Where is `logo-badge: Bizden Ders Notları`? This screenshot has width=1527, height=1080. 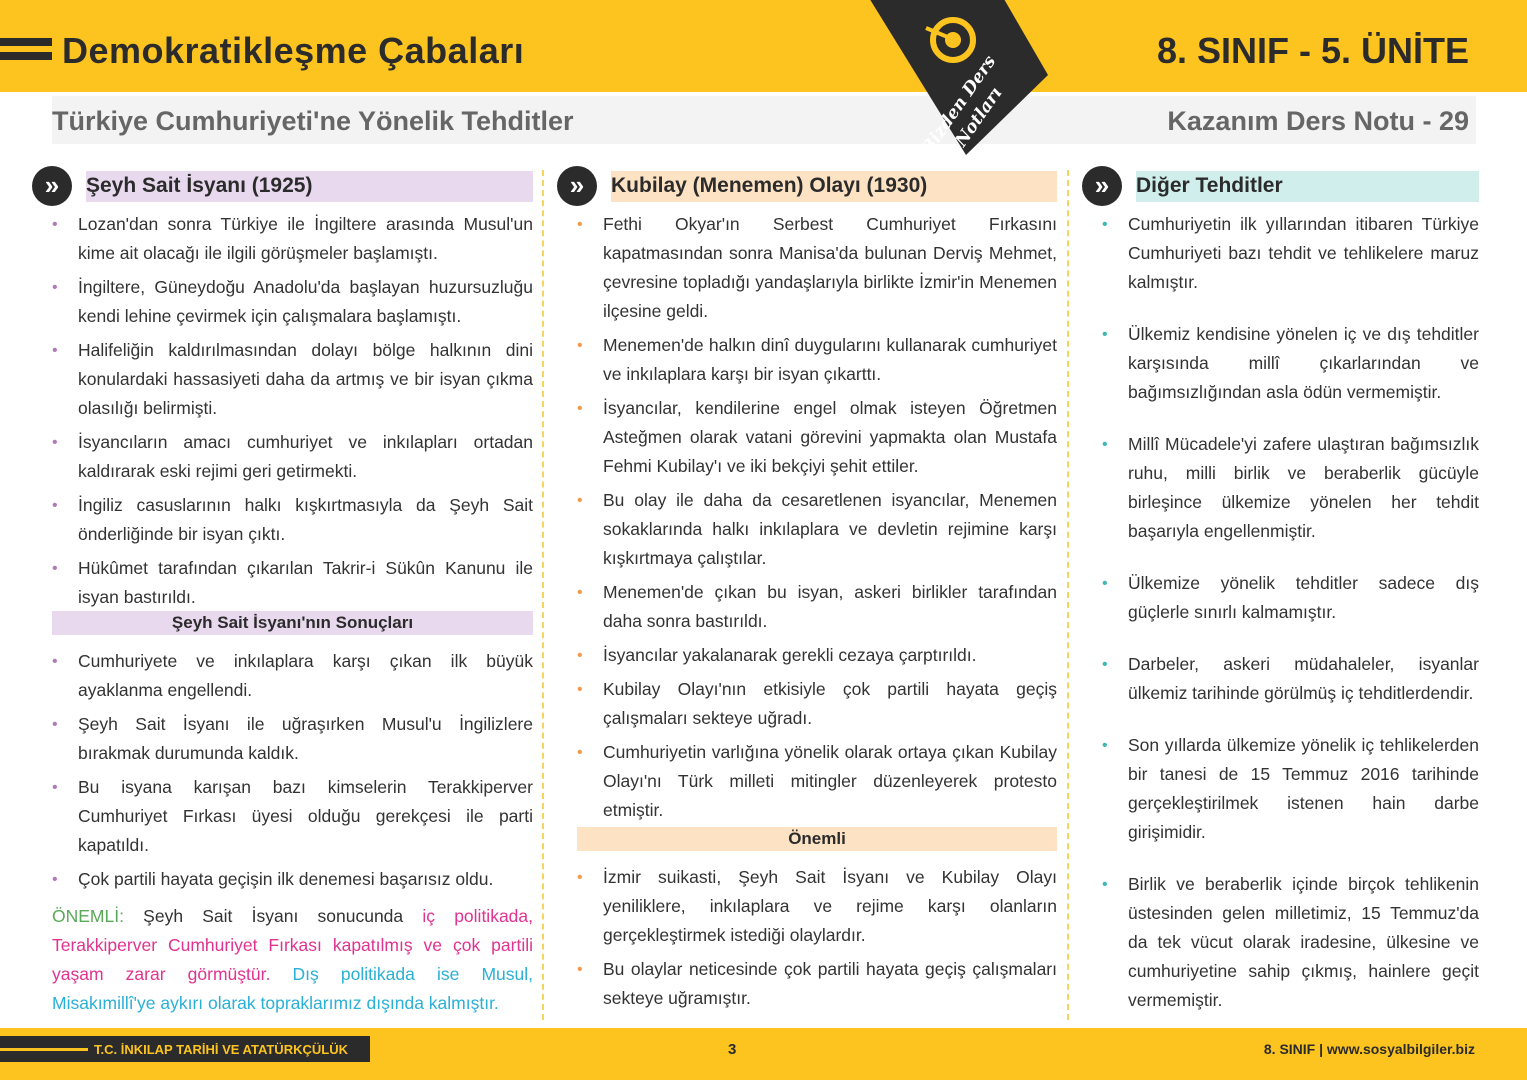 logo-badge: Bizden Ders Notları is located at coordinates (959, 79).